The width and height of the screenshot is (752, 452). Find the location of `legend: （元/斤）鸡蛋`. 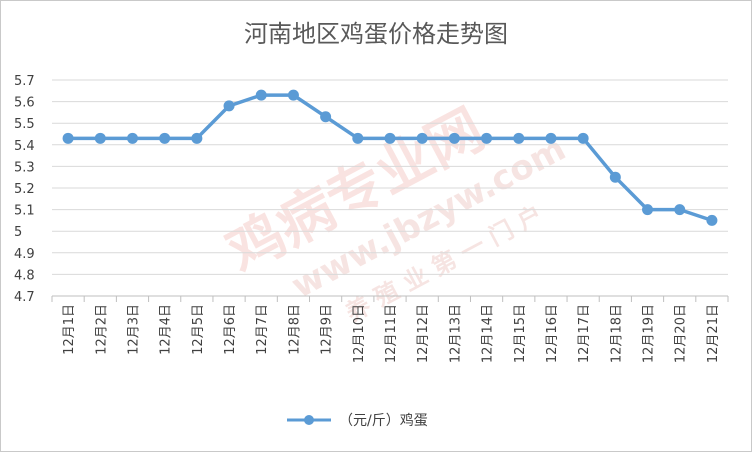

legend: （元/斤）鸡蛋 is located at coordinates (357, 420).